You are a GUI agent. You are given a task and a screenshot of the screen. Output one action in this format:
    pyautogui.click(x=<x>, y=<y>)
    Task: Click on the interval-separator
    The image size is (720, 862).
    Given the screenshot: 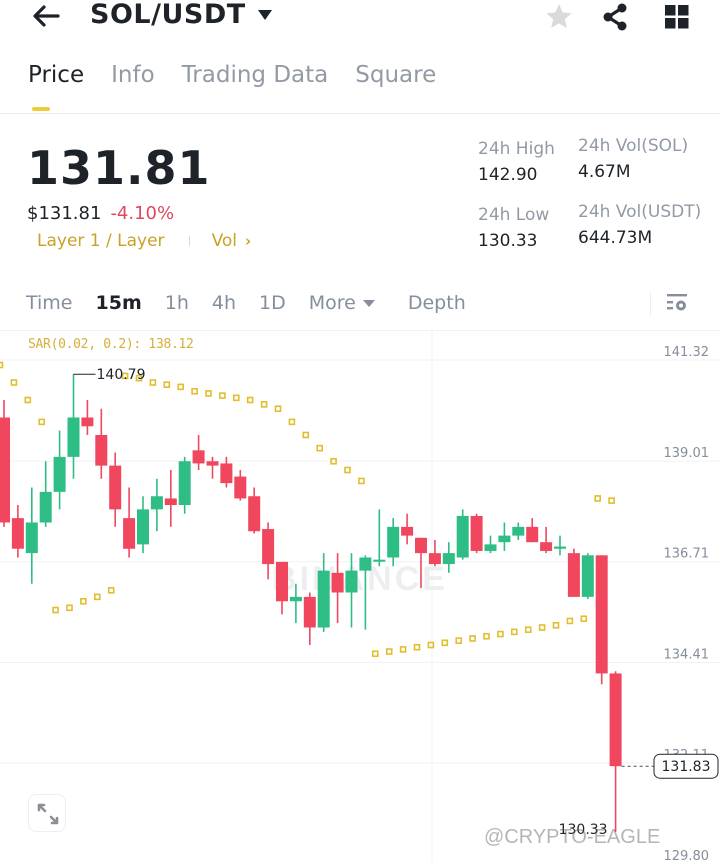 What is the action you would take?
    pyautogui.click(x=650, y=304)
    